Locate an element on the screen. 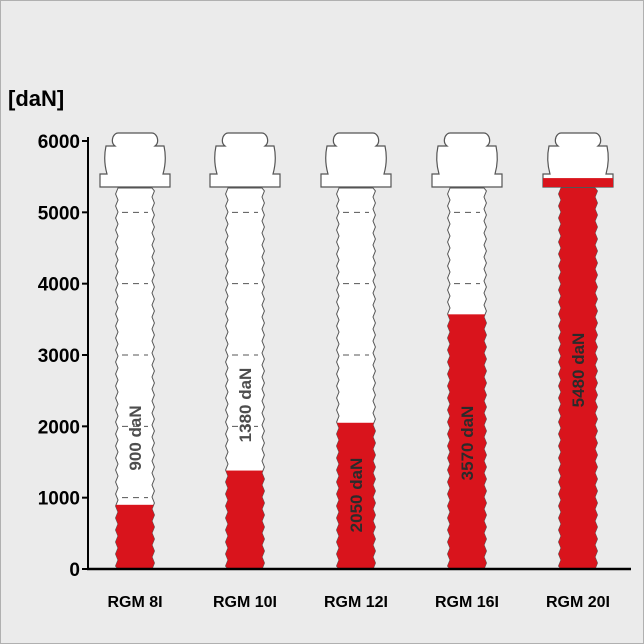  category-label: RGM 12I is located at coordinates (356, 602).